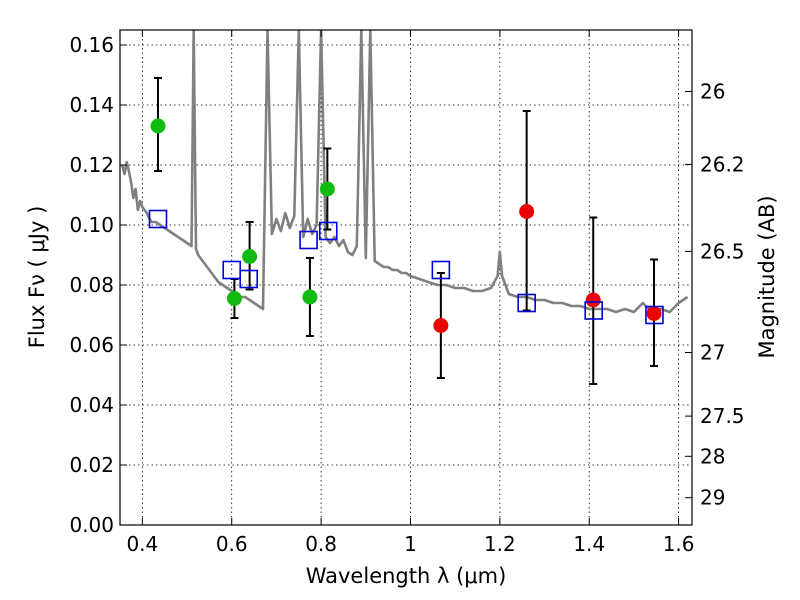  What do you see at coordinates (712, 353) in the screenshot?
I see `y2-tick-label: 27` at bounding box center [712, 353].